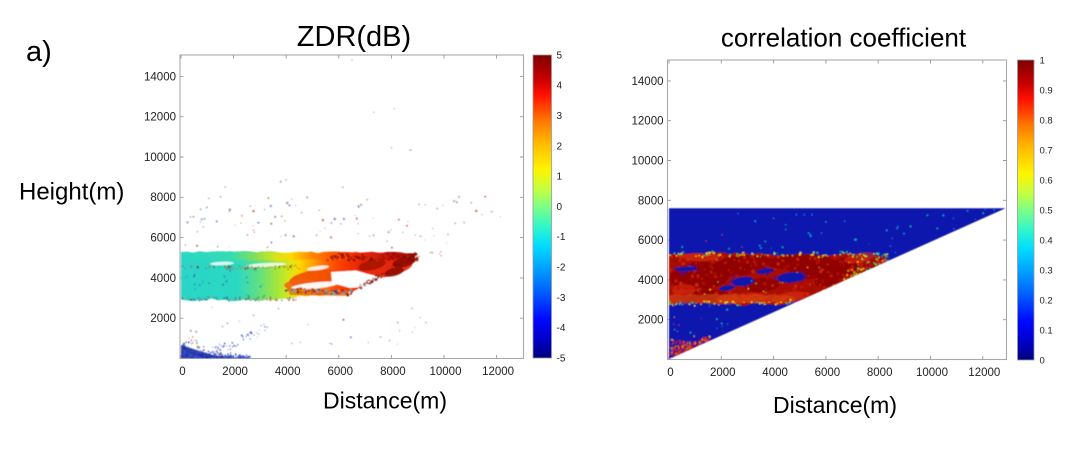 The width and height of the screenshot is (1082, 455). Describe the element at coordinates (561, 298) in the screenshot. I see `svg-text: -3` at that location.